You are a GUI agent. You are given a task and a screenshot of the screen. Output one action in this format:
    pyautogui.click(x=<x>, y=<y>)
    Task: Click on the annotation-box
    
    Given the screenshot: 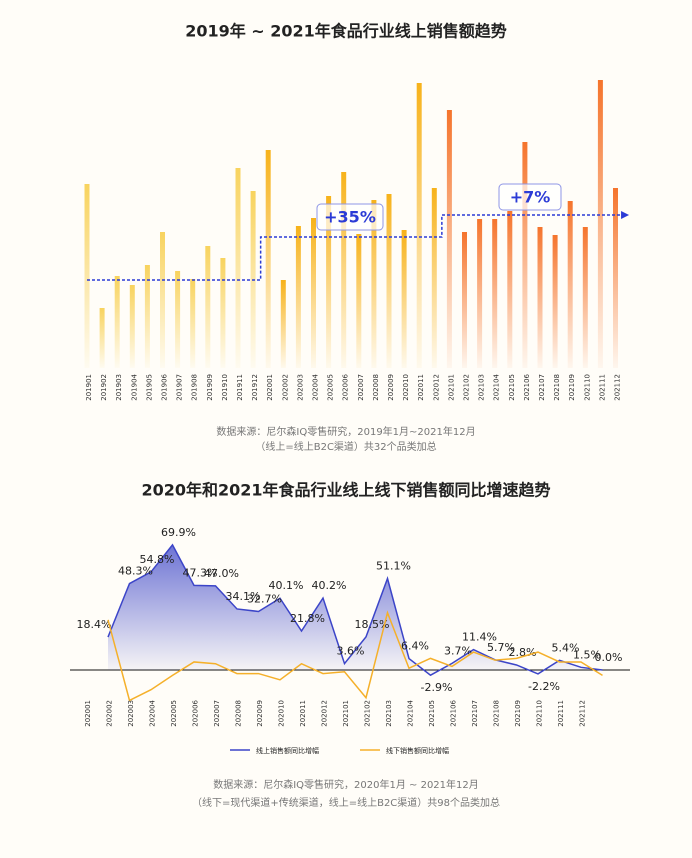 What is the action you would take?
    pyautogui.click(x=530, y=197)
    